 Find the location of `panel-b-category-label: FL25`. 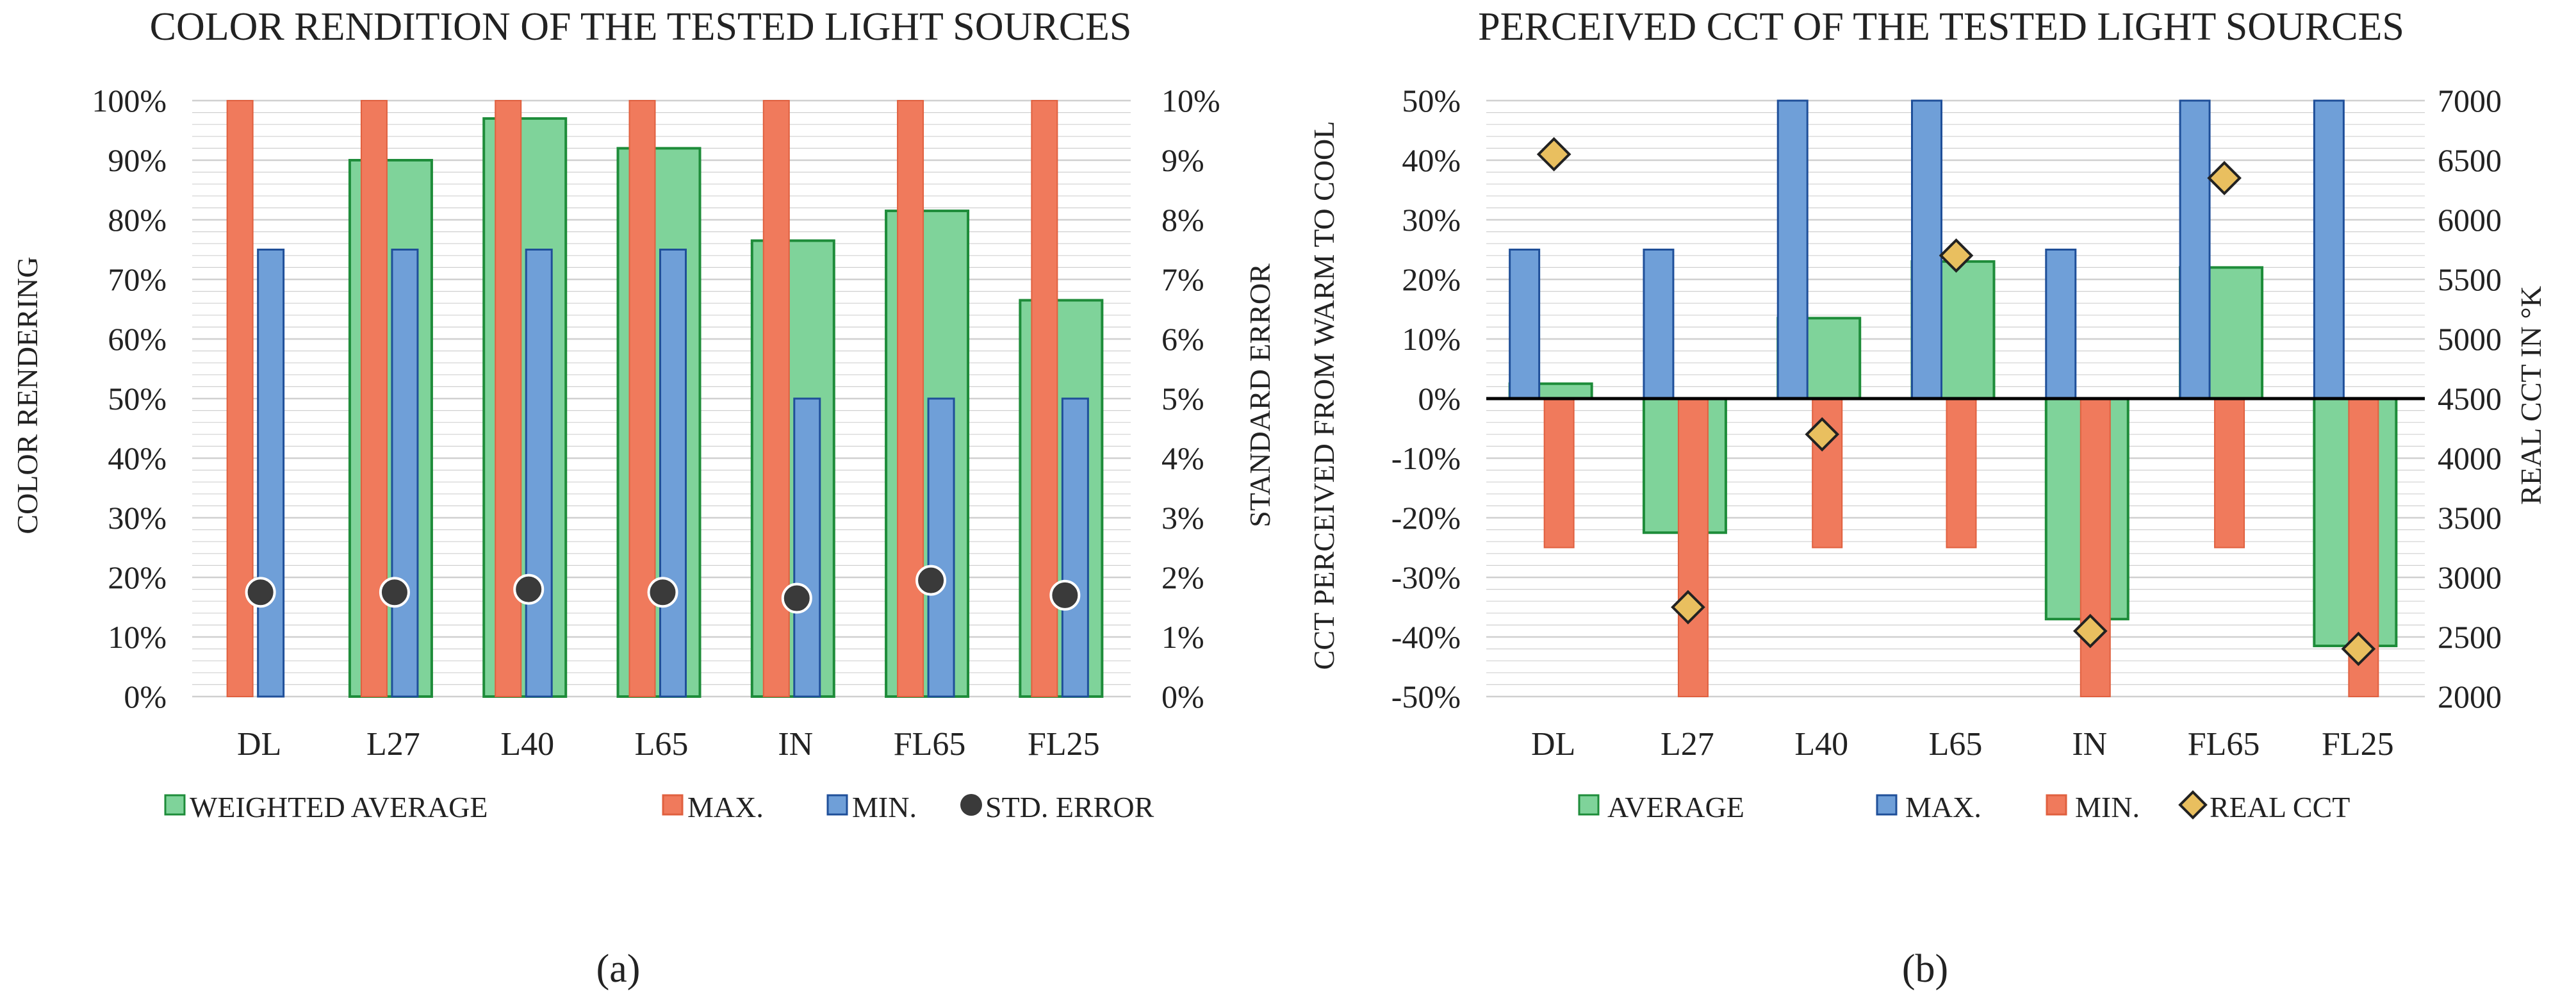

panel-b-category-label: FL25 is located at coordinates (2358, 744).